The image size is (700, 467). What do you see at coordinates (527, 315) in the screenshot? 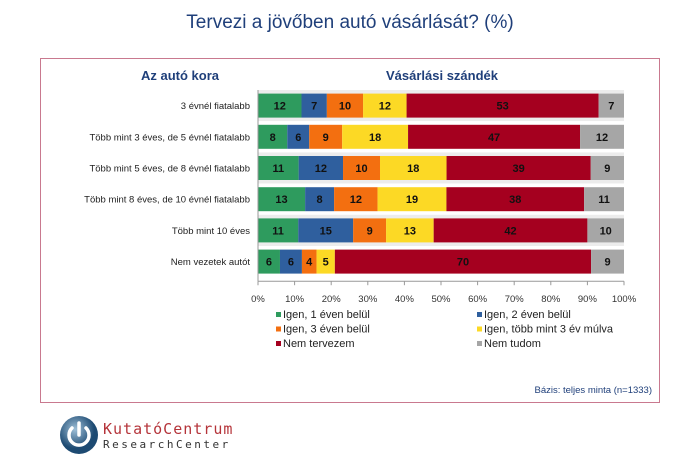
I see `legend-label: Igen, 2 éven belül` at bounding box center [527, 315].